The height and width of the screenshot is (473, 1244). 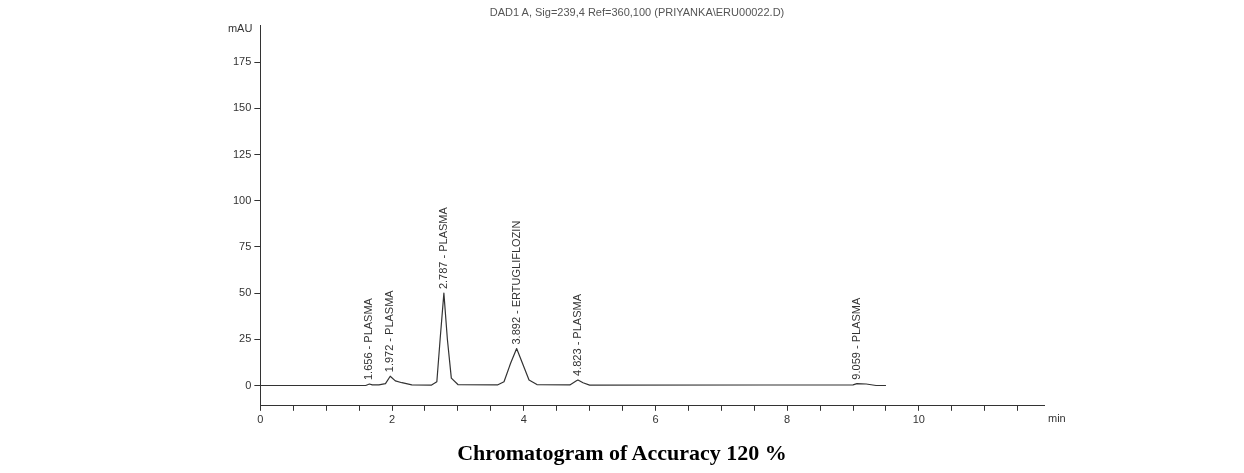 What do you see at coordinates (245, 292) in the screenshot?
I see `y-tick-label: 50` at bounding box center [245, 292].